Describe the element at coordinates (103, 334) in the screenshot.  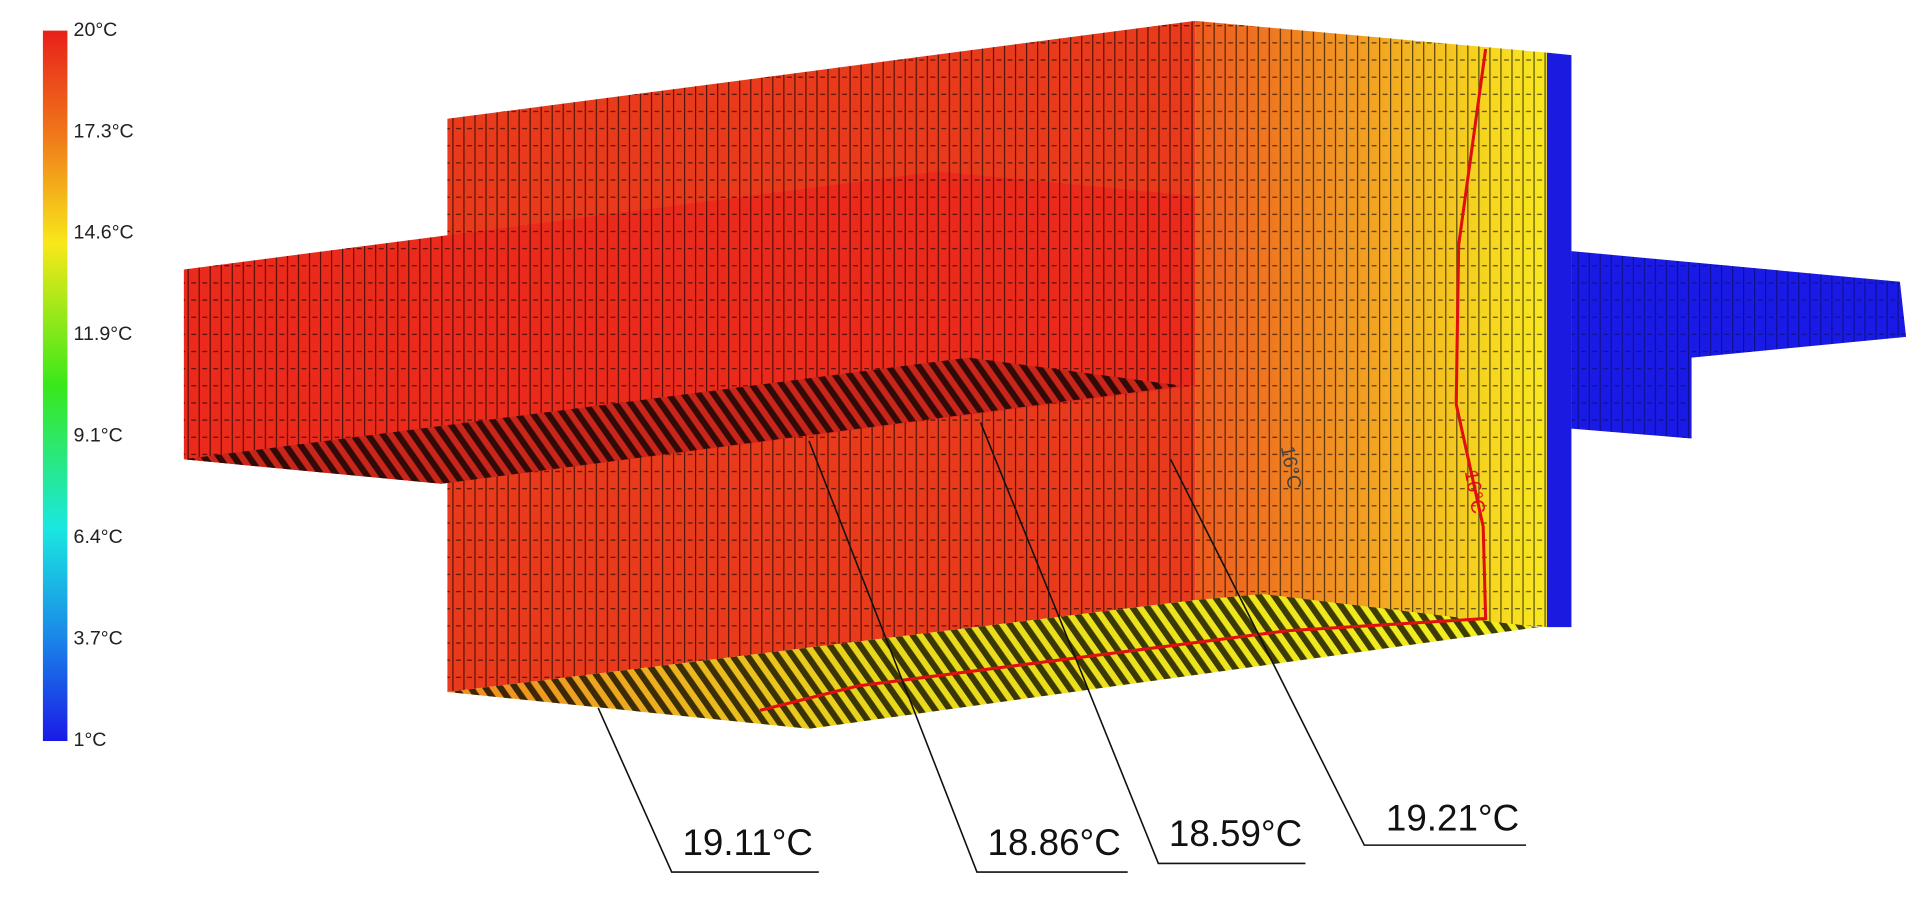
I see `color-bar-label: 11.9°C` at that location.